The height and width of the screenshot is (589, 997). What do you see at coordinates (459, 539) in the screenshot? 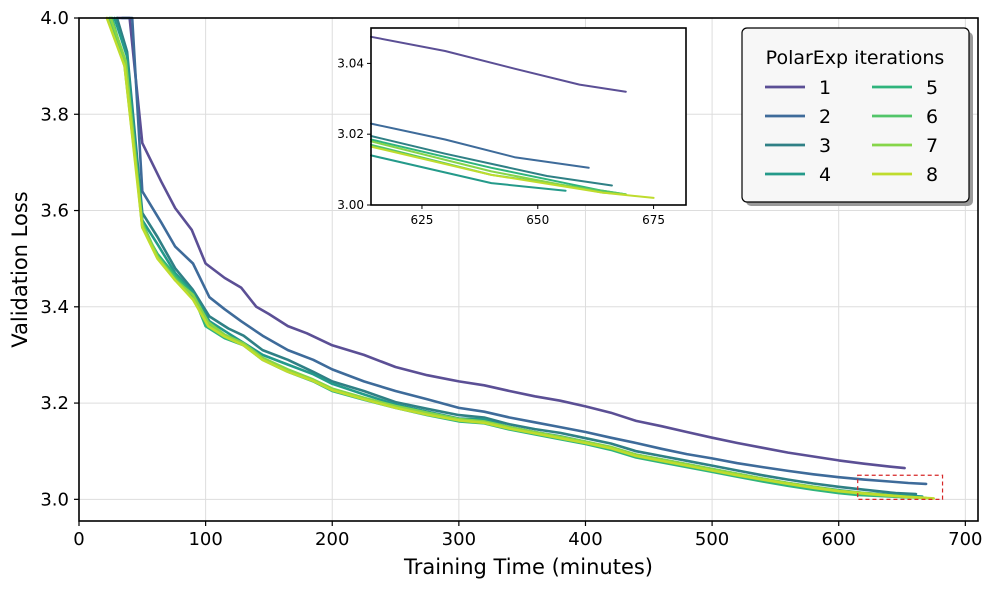
I see `x-tick-label: 300` at bounding box center [459, 539].